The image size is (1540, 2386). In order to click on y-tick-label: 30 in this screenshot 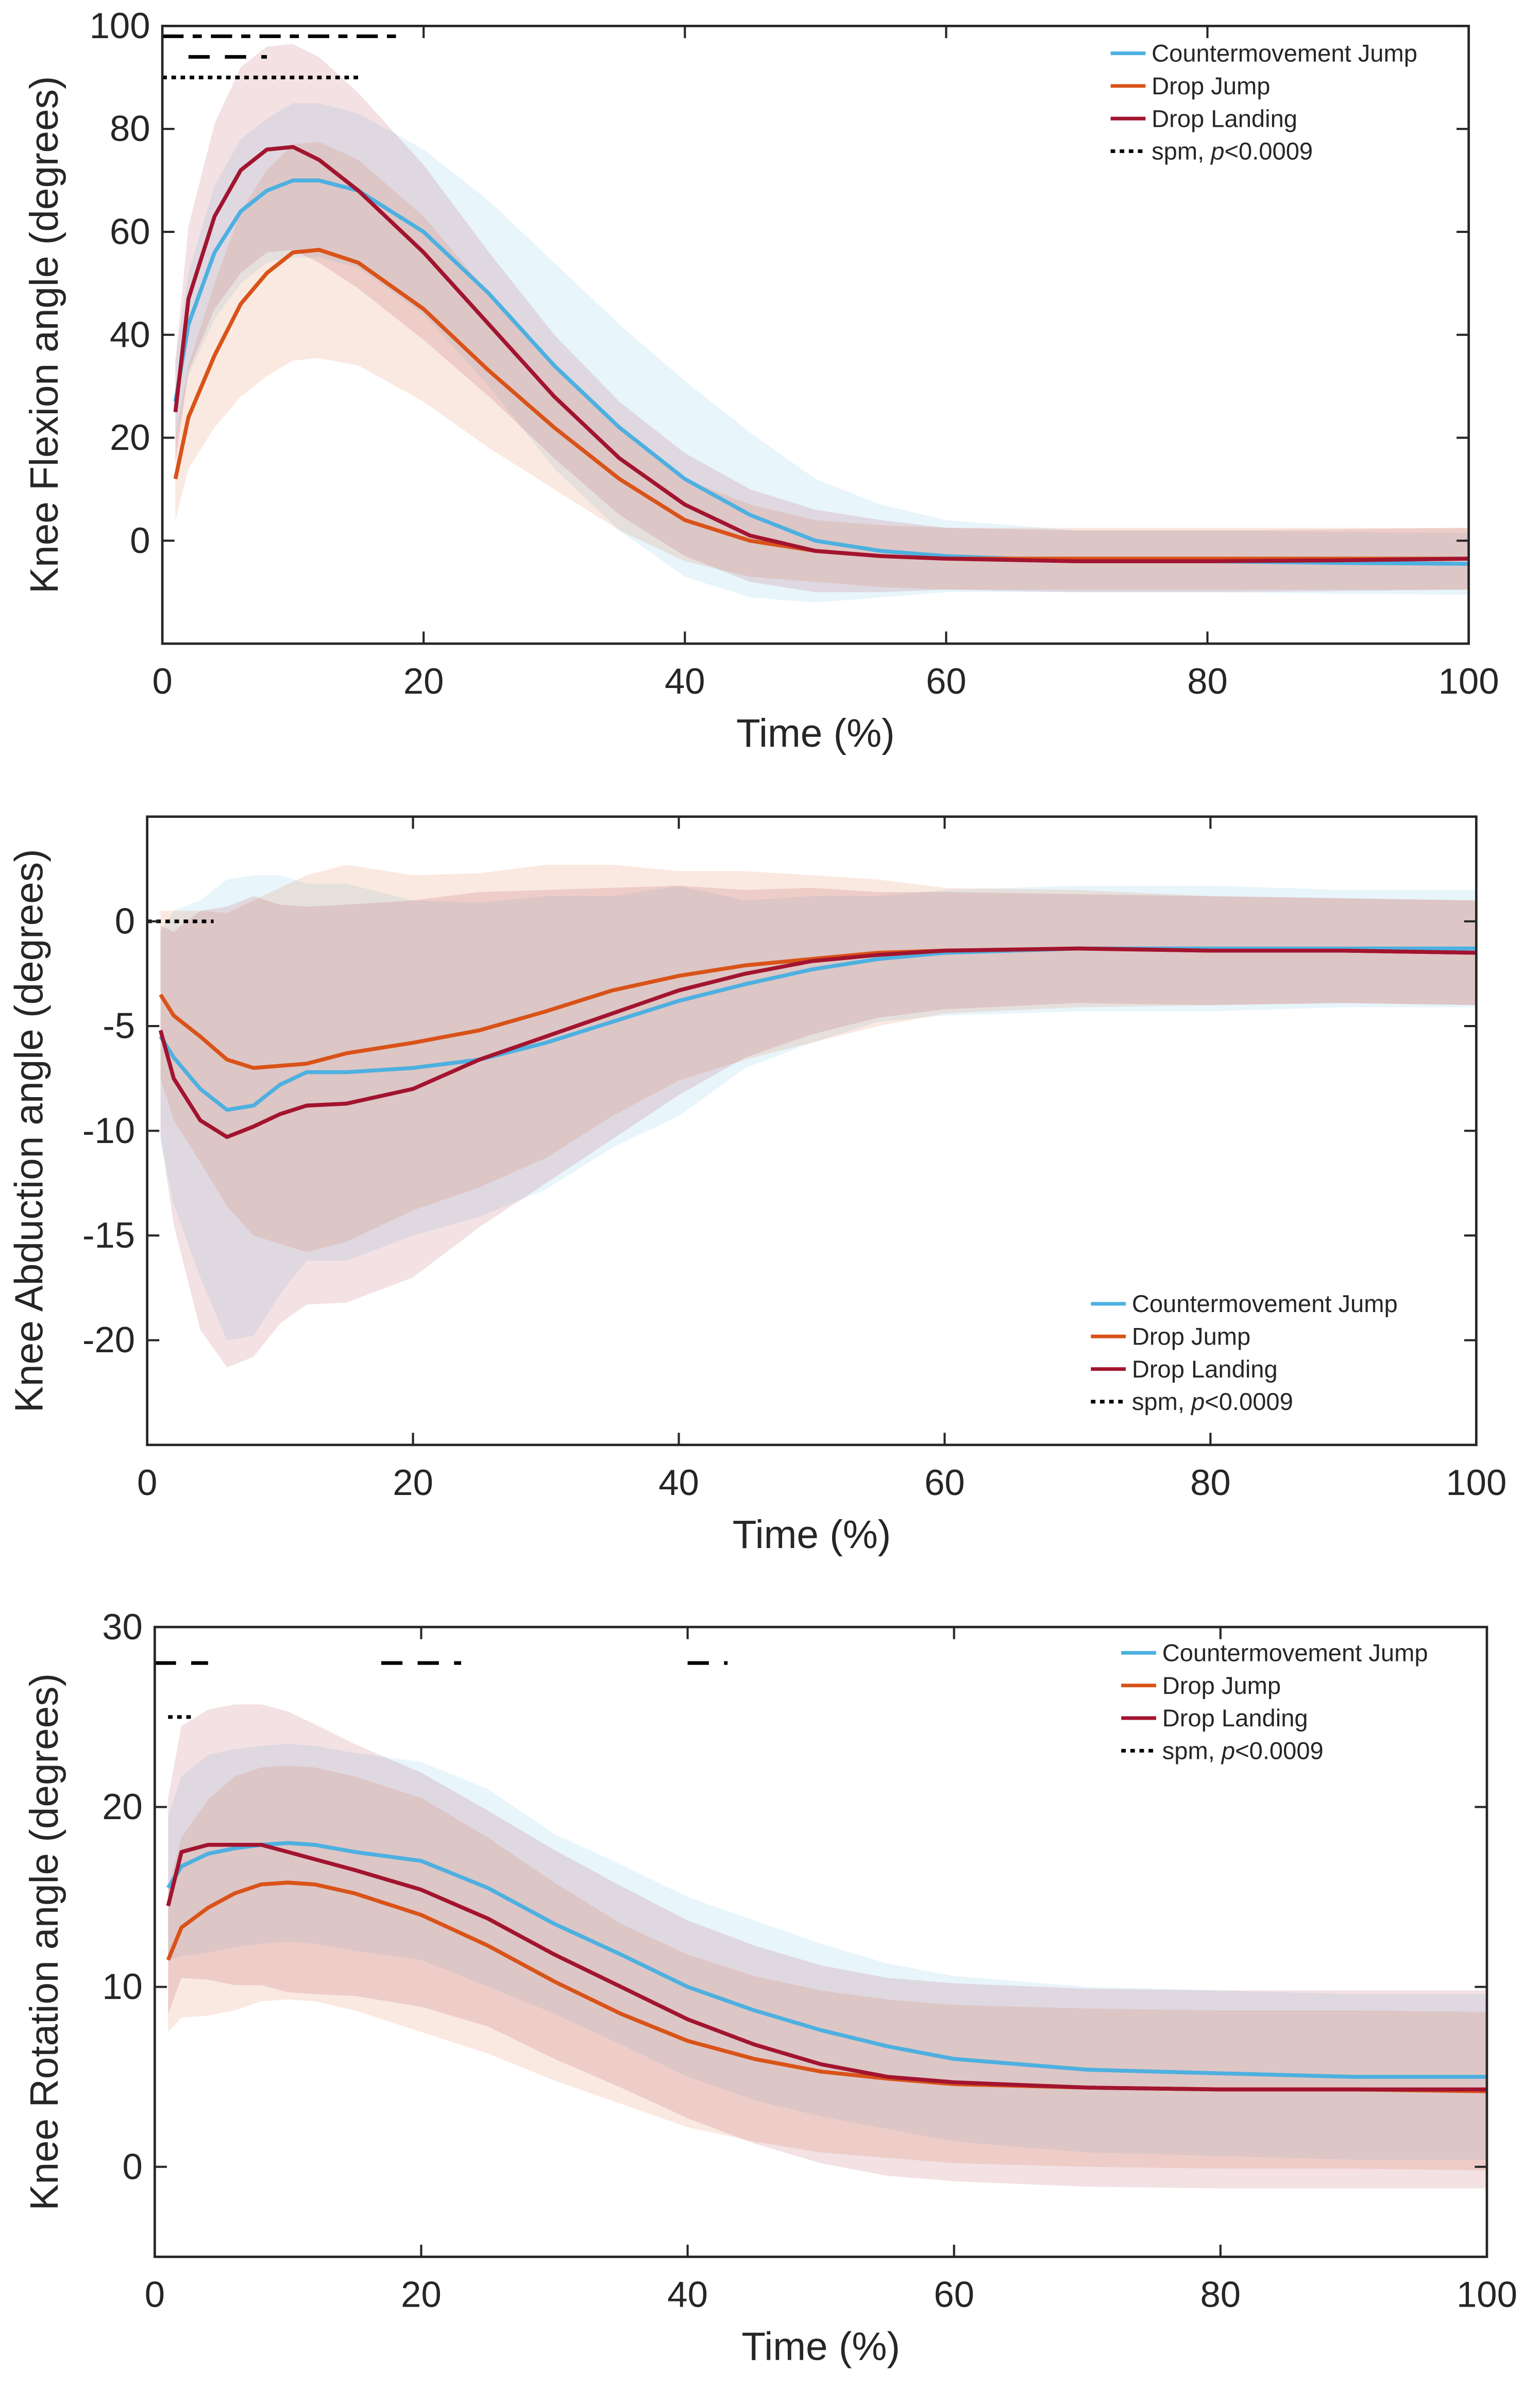, I will do `click(122, 1626)`.